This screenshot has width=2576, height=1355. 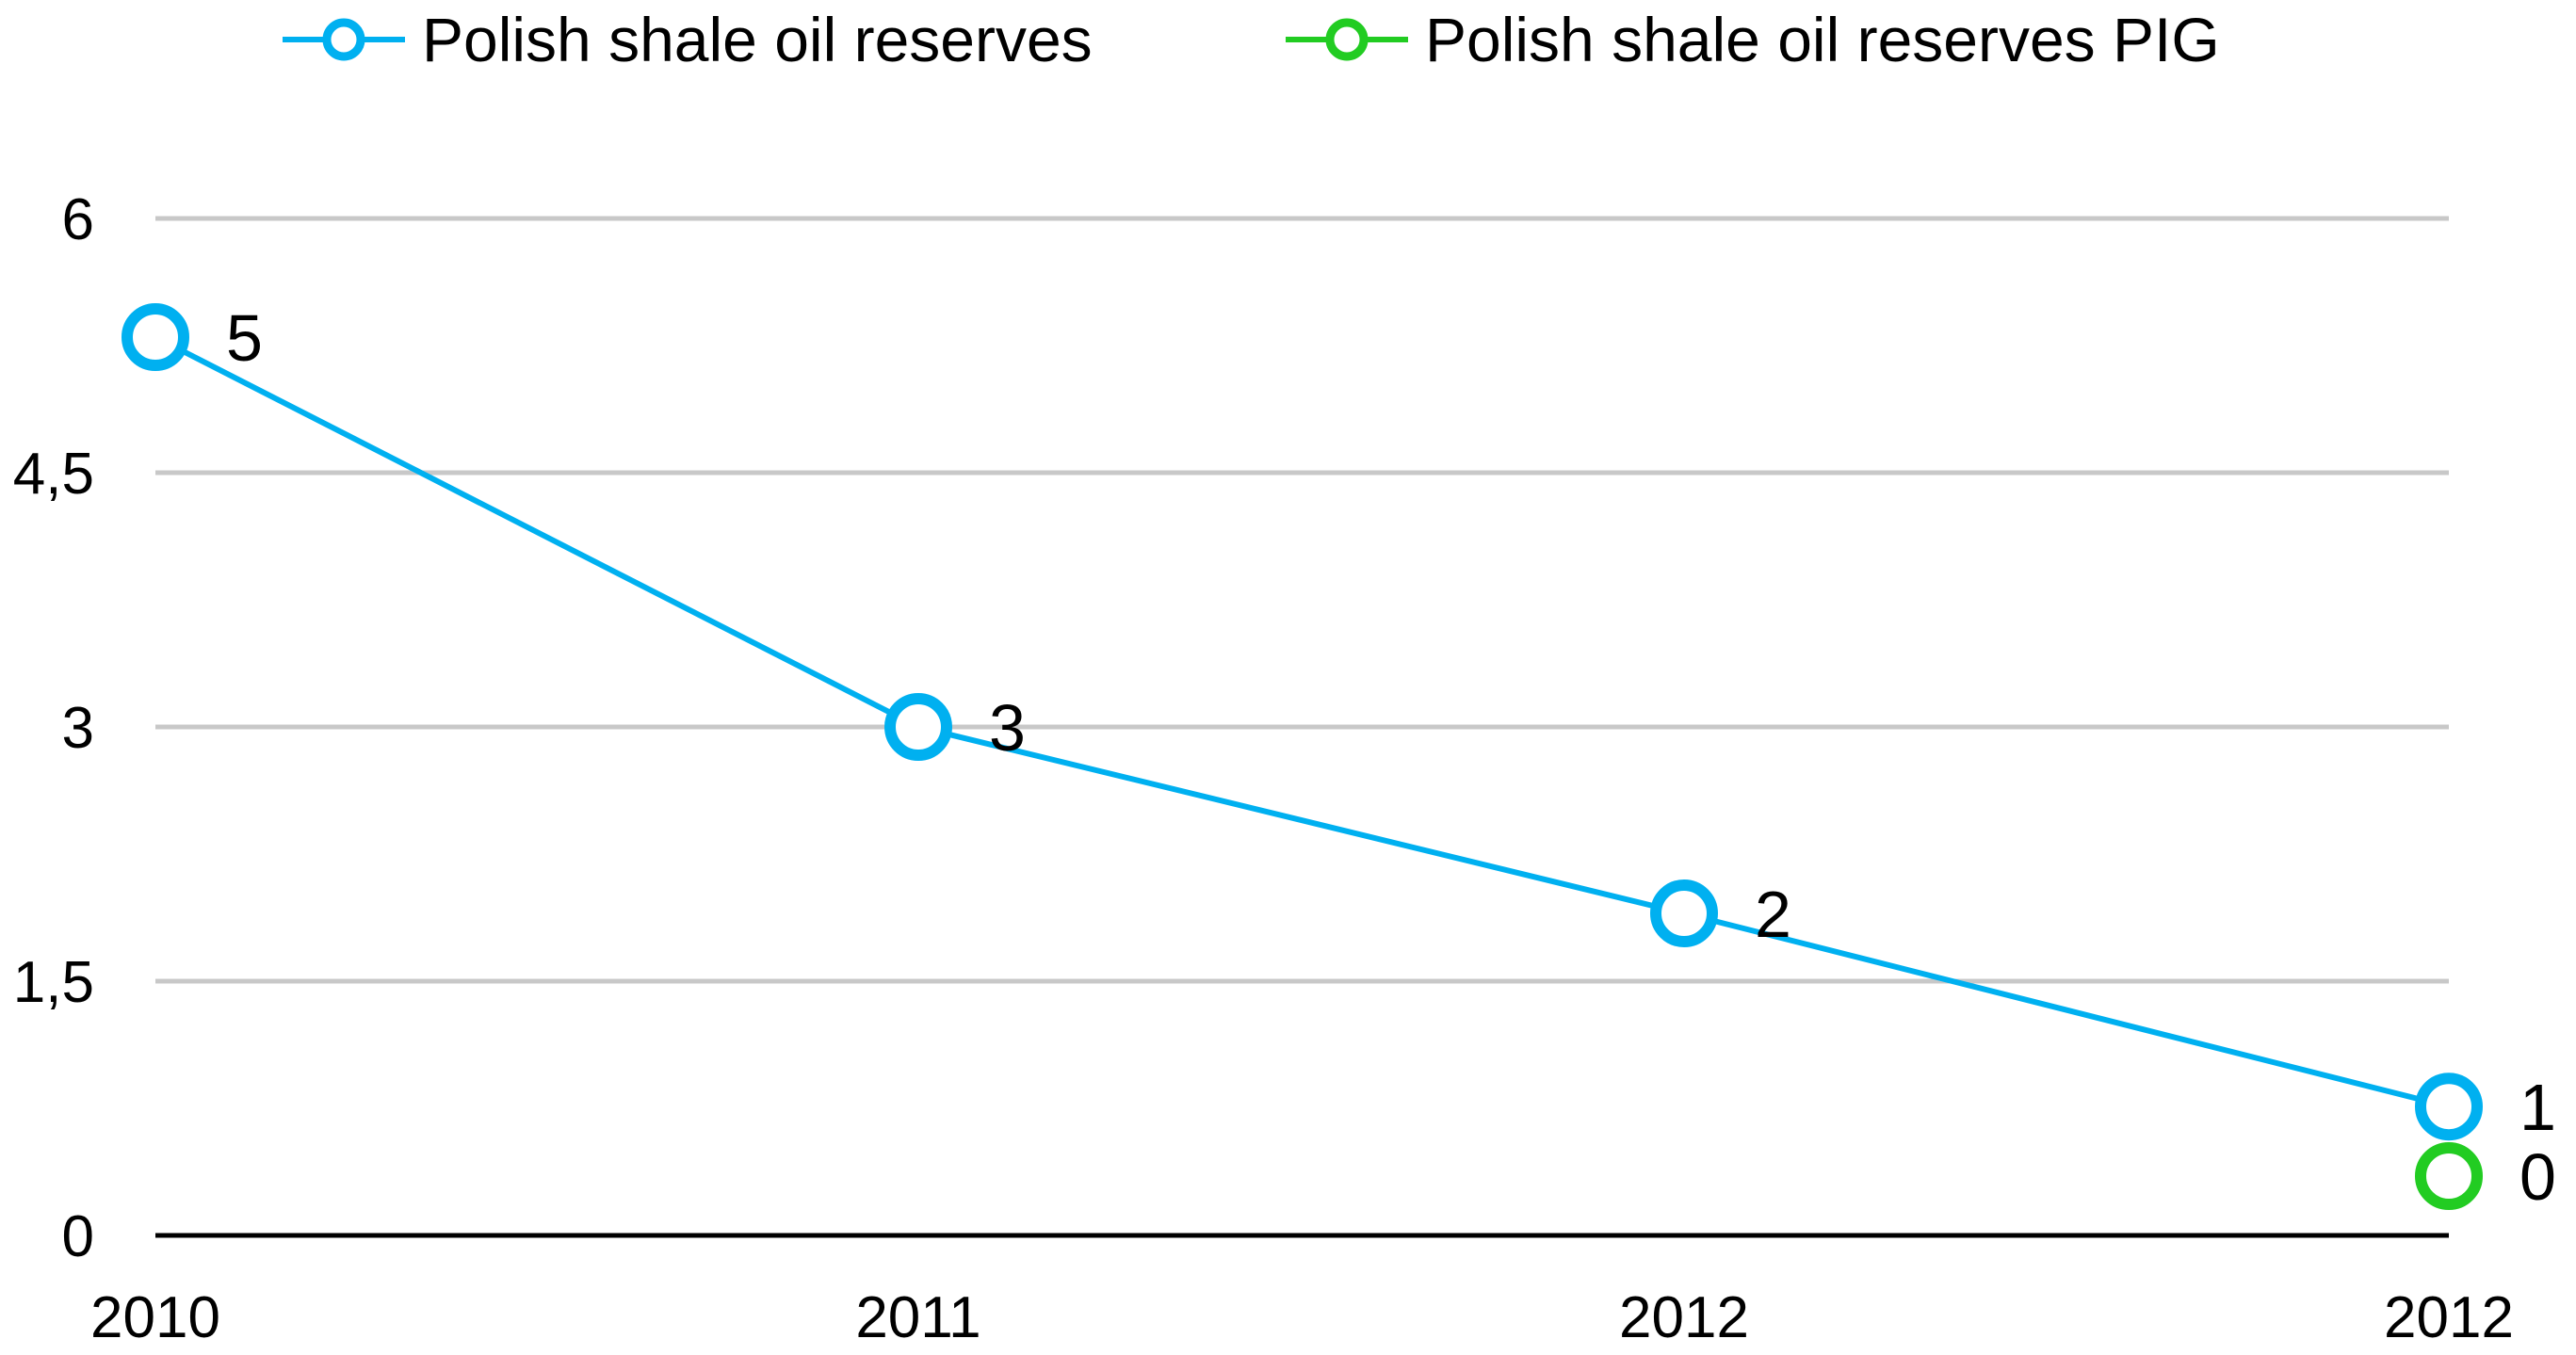 What do you see at coordinates (78, 728) in the screenshot?
I see `y-tick-label: 3` at bounding box center [78, 728].